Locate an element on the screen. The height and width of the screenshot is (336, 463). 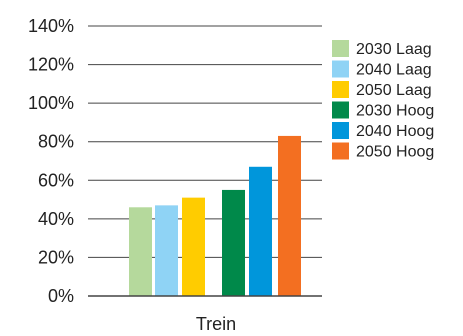
y-tick-label: 40% is located at coordinates (56, 219).